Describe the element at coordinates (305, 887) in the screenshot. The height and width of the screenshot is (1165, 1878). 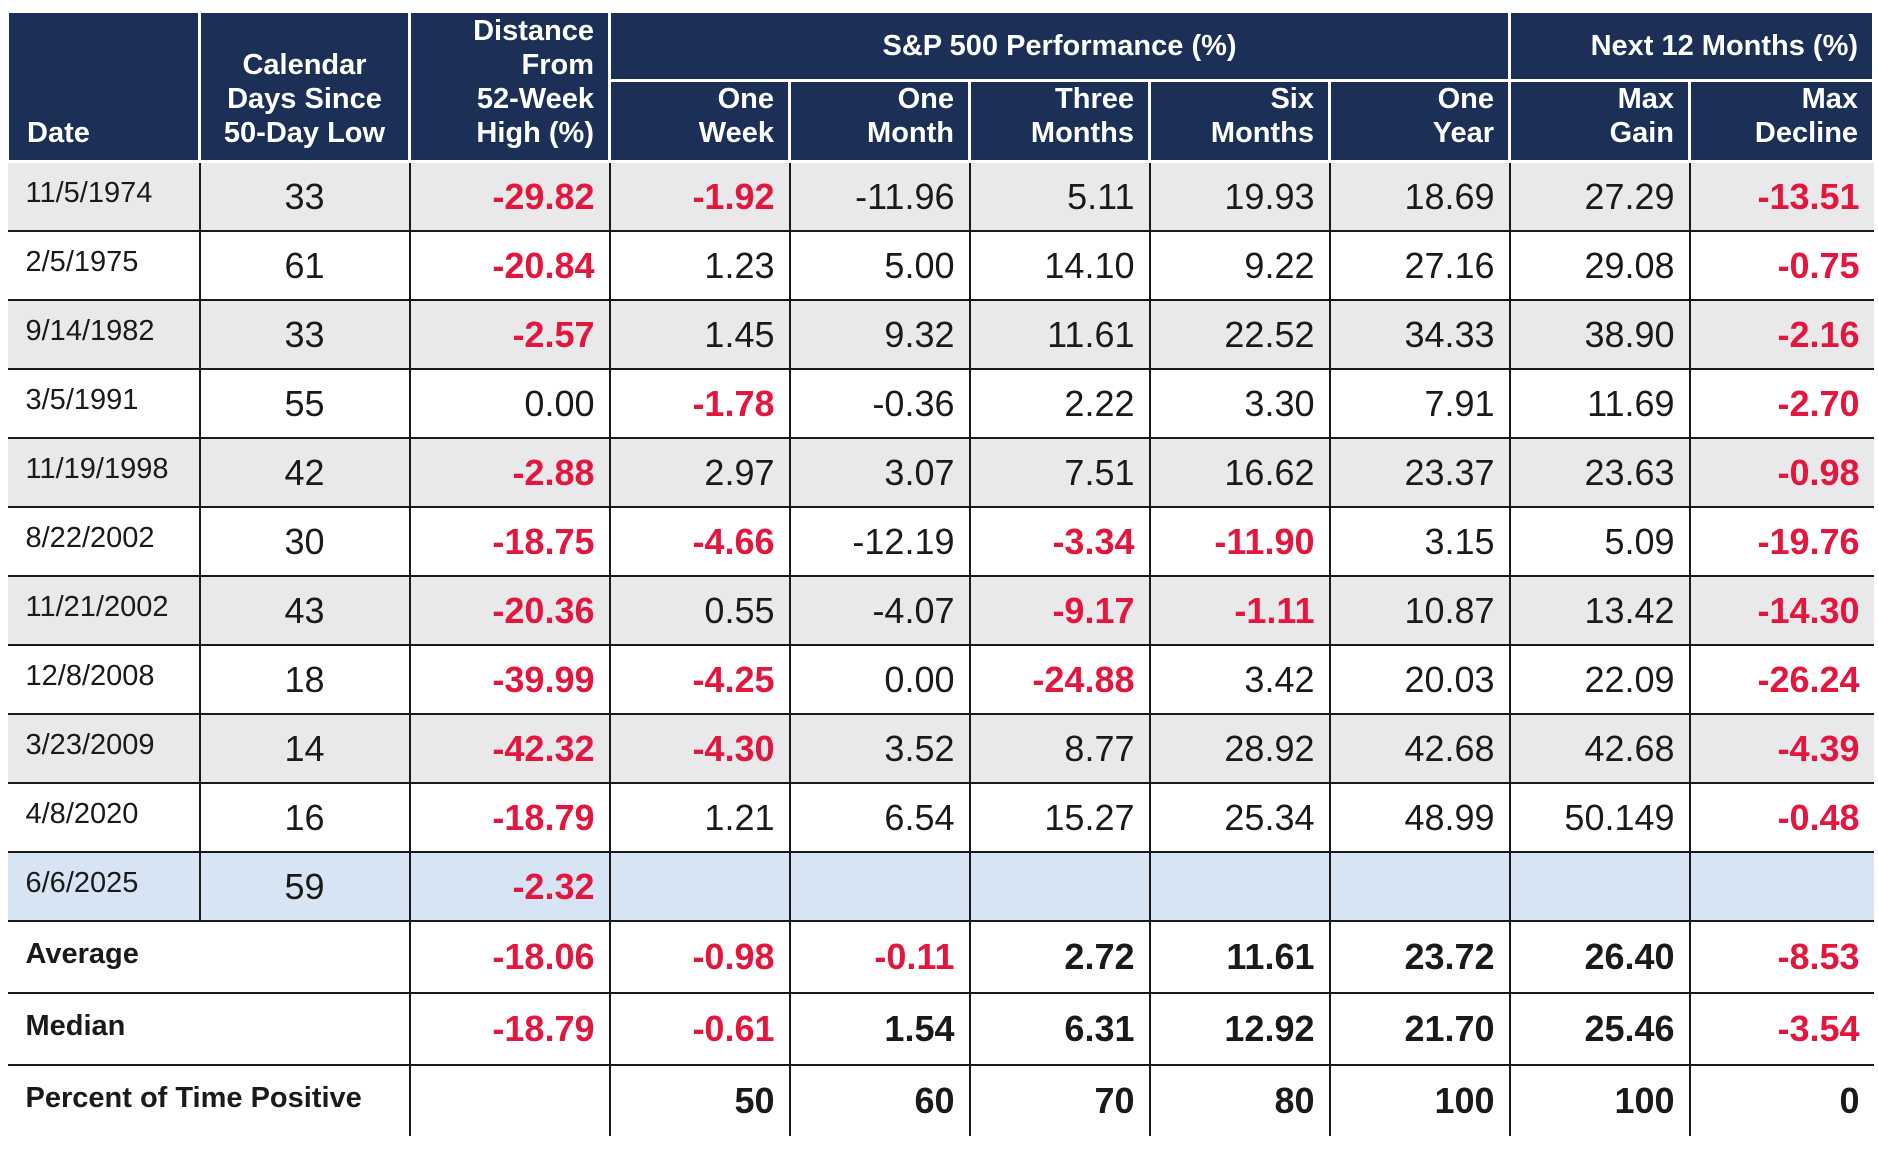
I see `days-since-cell: 59` at that location.